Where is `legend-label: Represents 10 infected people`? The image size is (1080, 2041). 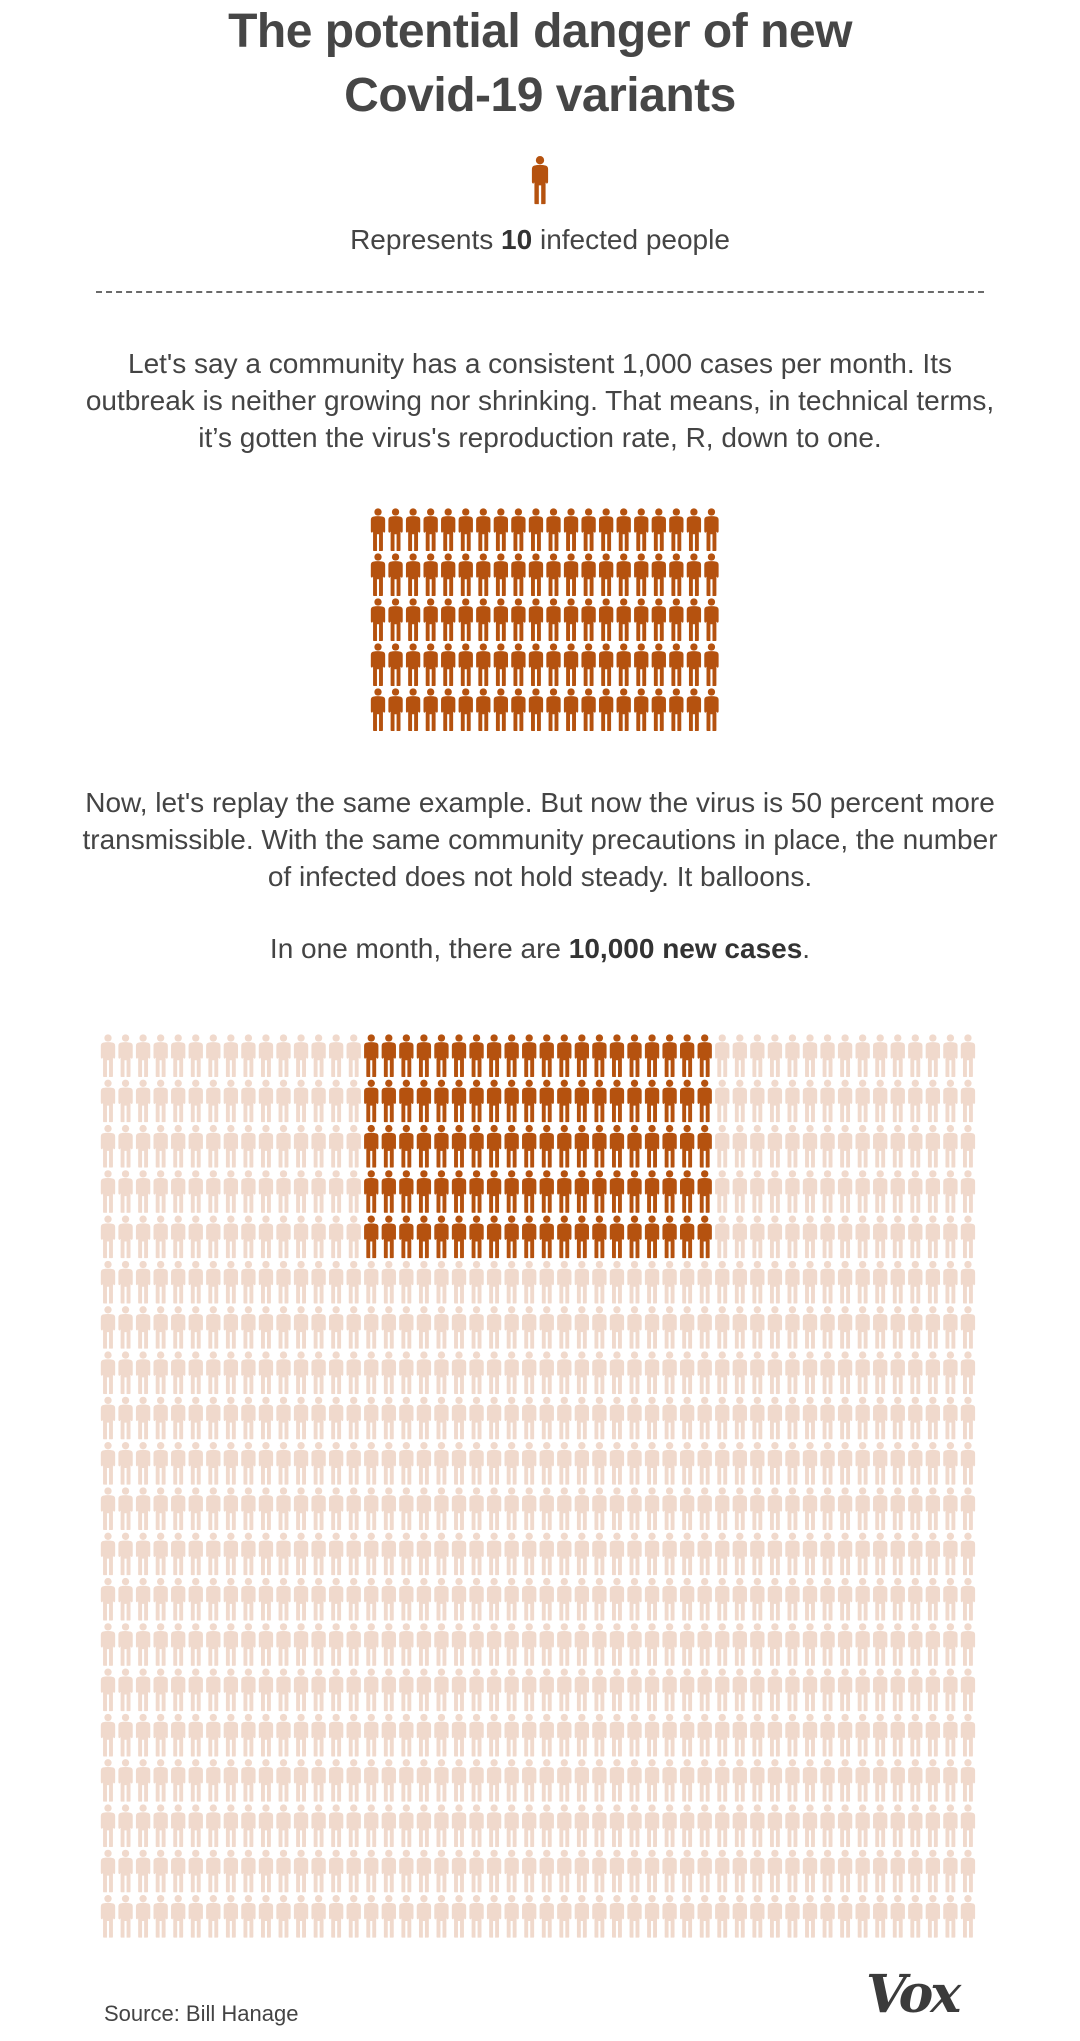 legend-label: Represents 10 infected people is located at coordinates (540, 240).